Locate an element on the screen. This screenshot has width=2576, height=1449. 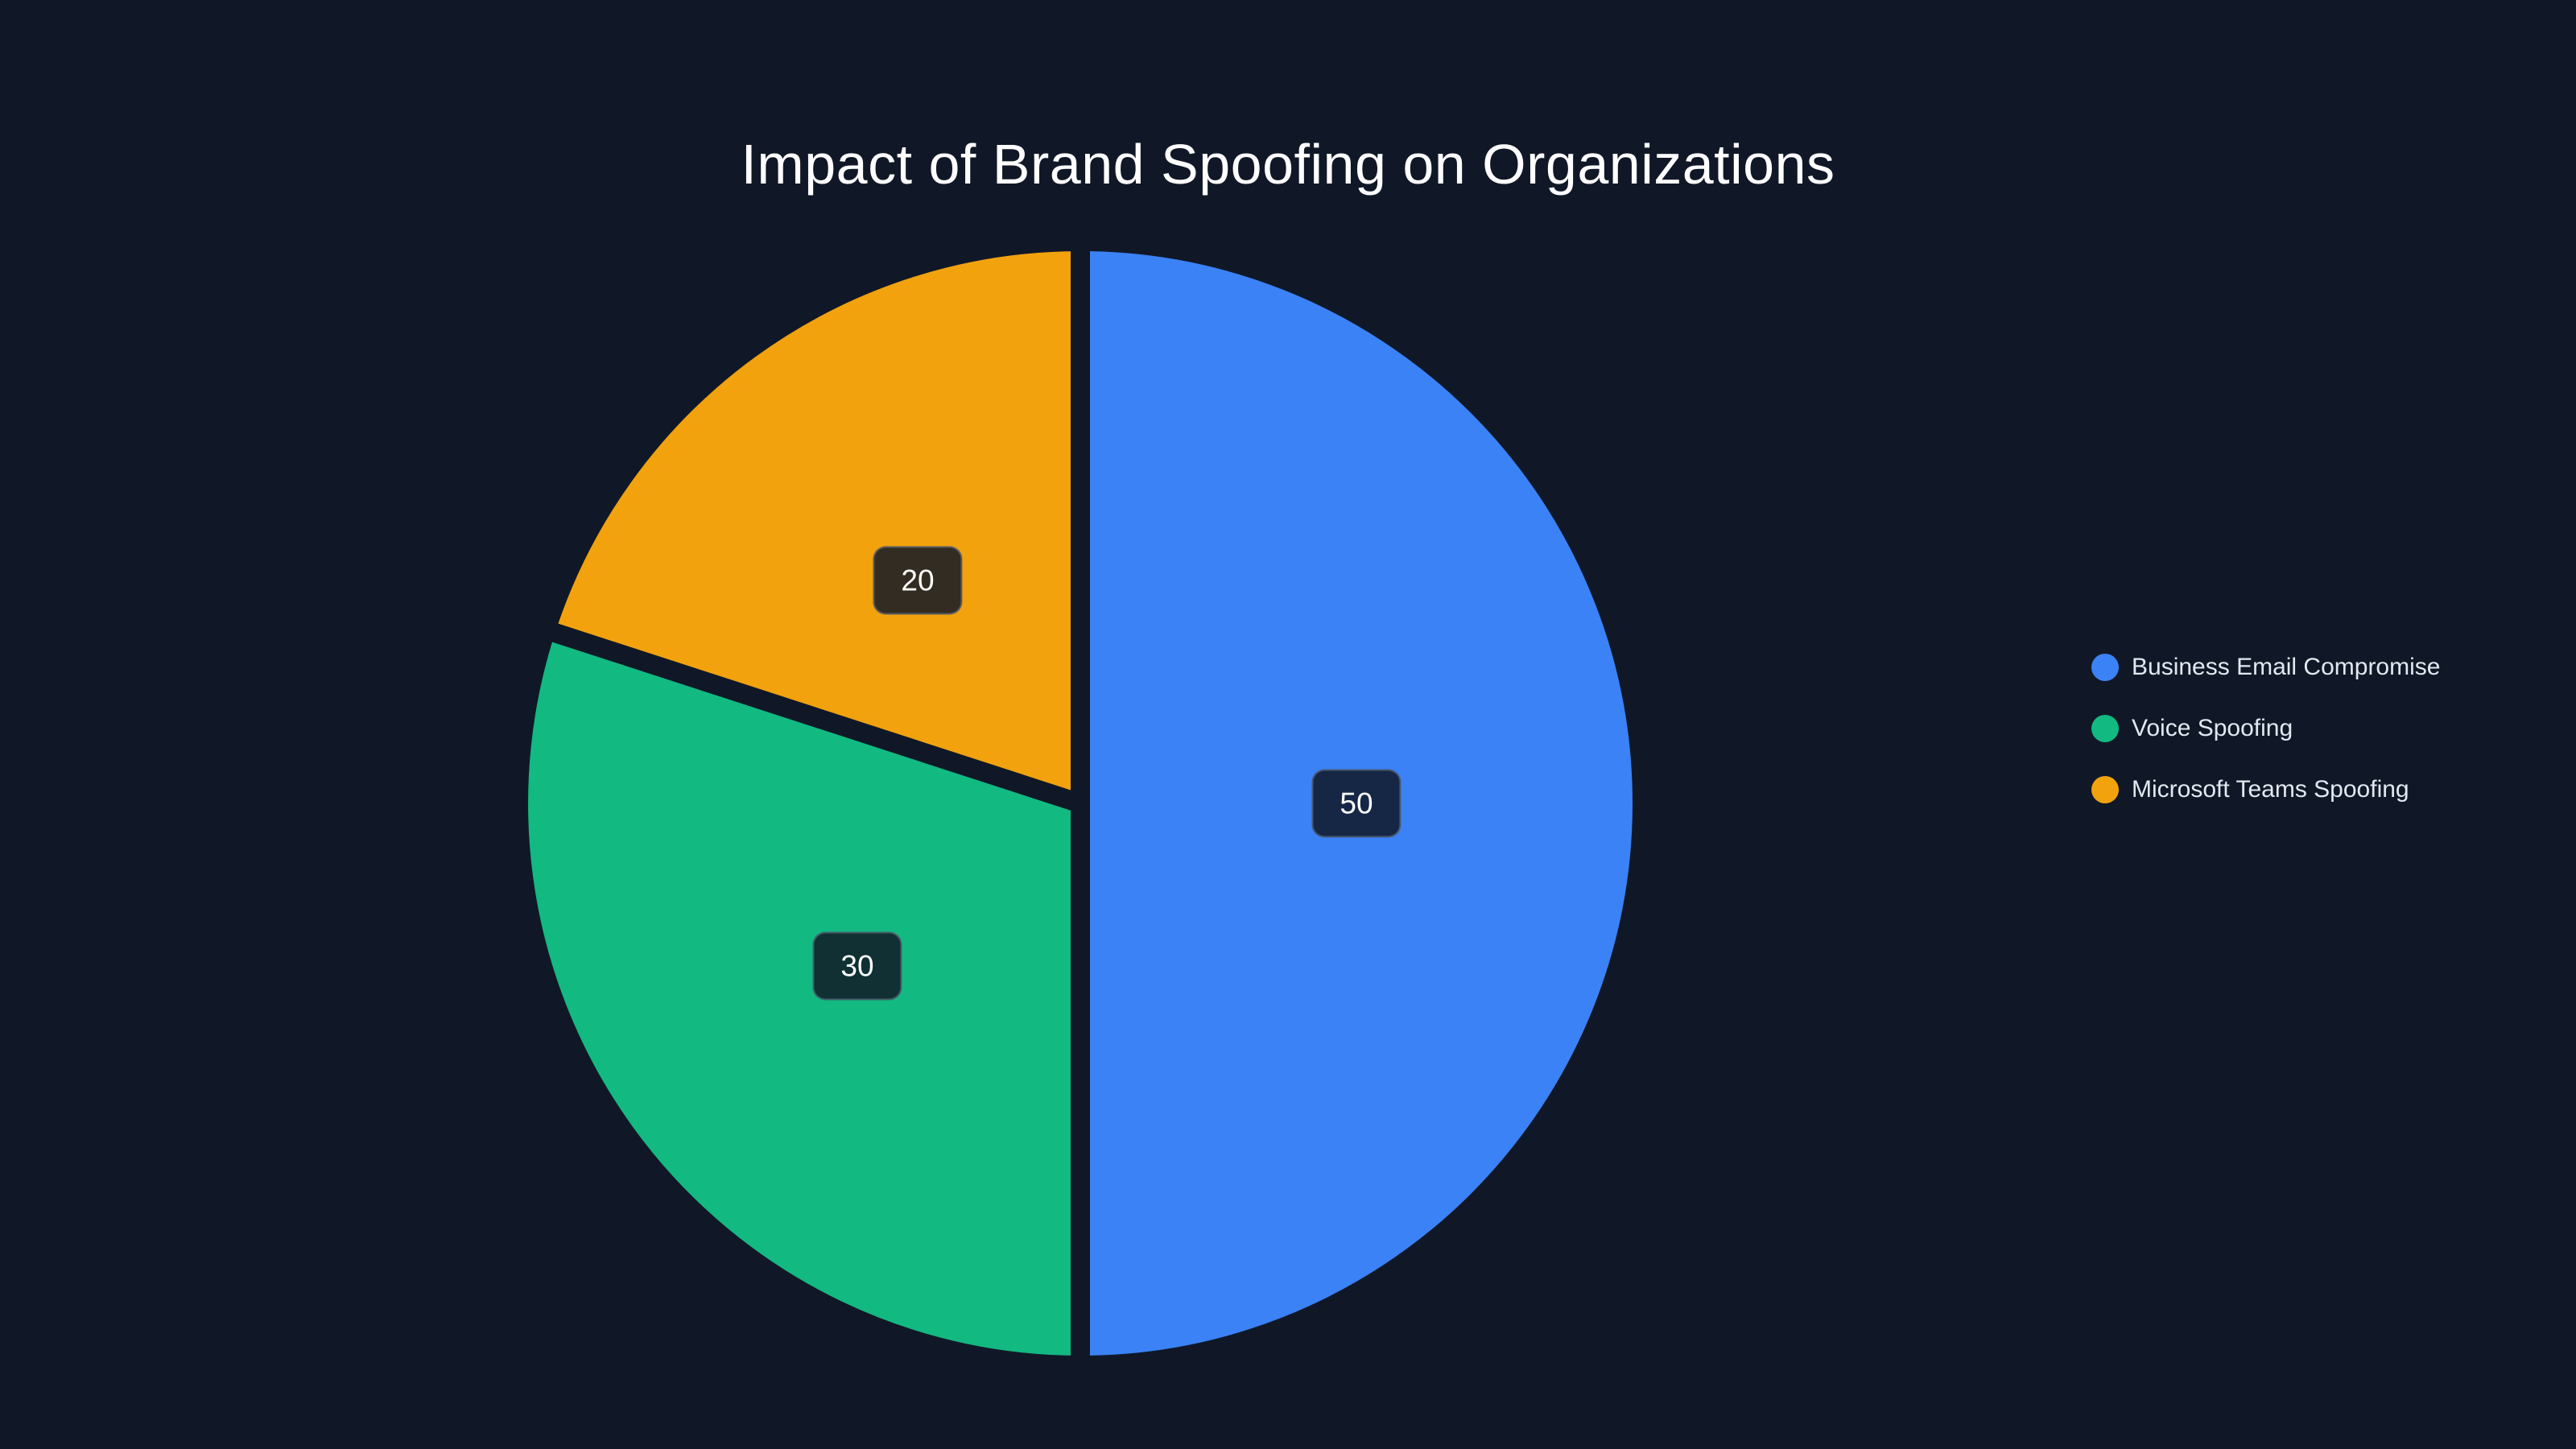
legend-item-label: Microsoft Teams Spoofing is located at coordinates (2270, 789).